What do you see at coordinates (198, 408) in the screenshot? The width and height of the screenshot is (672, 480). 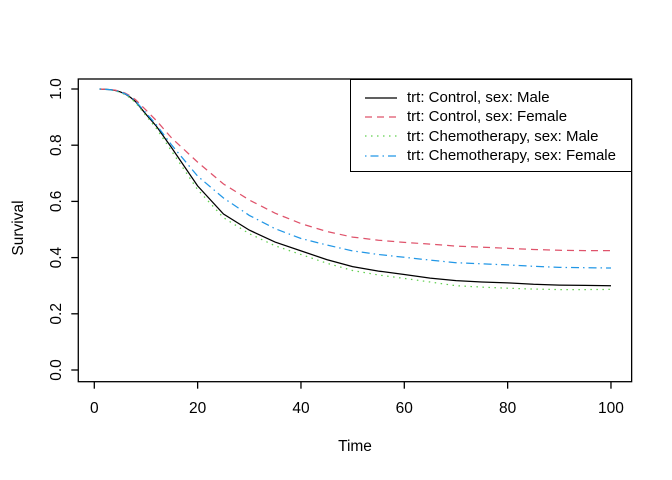 I see `x-axis-tick-label: 20` at bounding box center [198, 408].